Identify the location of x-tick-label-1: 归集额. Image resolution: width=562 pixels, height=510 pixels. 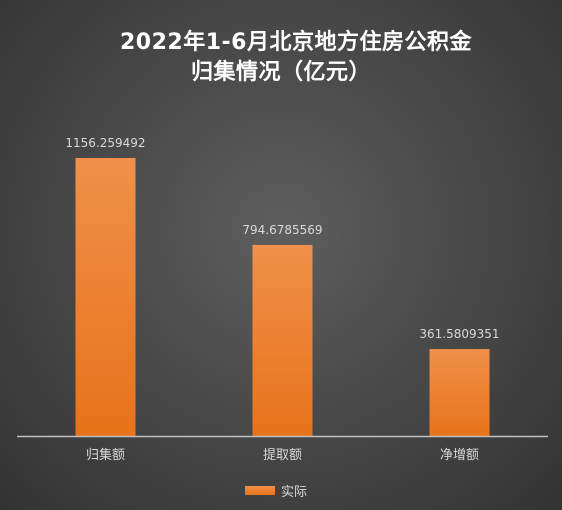
(105, 455).